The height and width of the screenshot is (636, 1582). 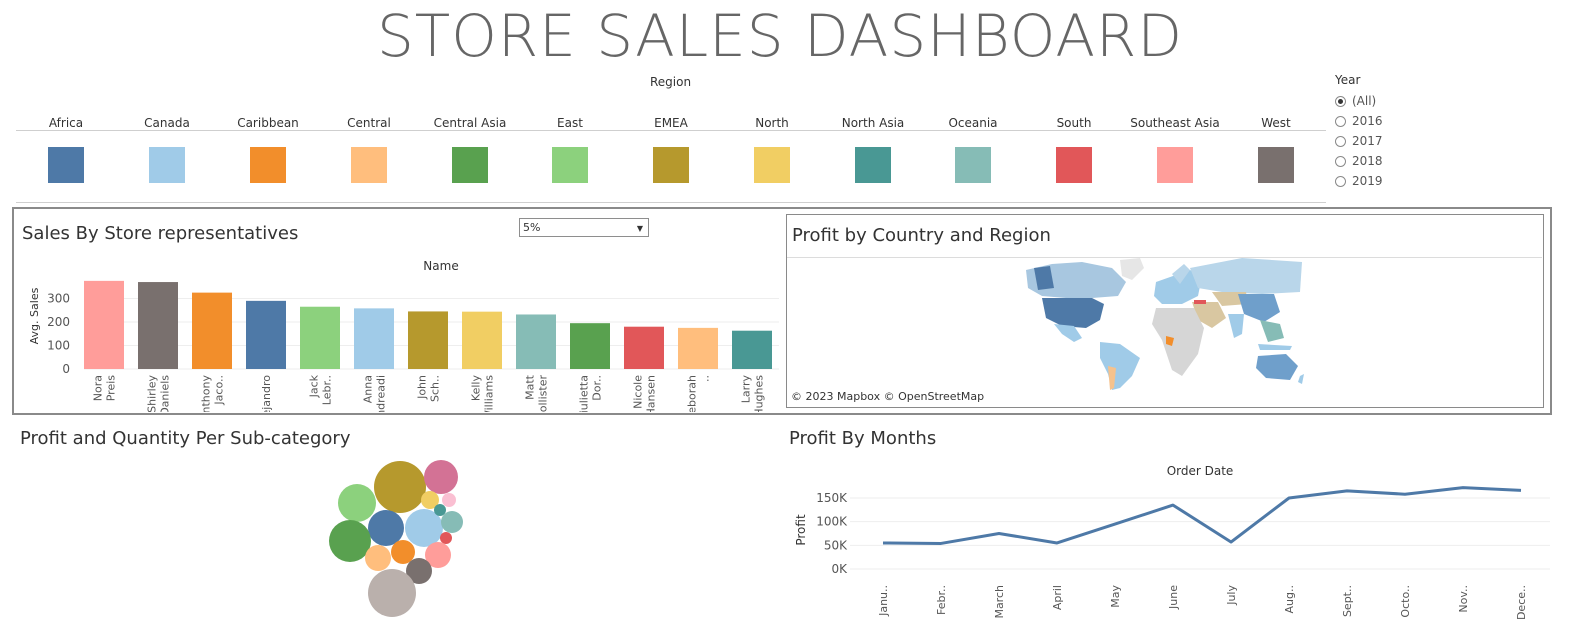 I want to click on year-option: 2018, so click(x=1395, y=161).